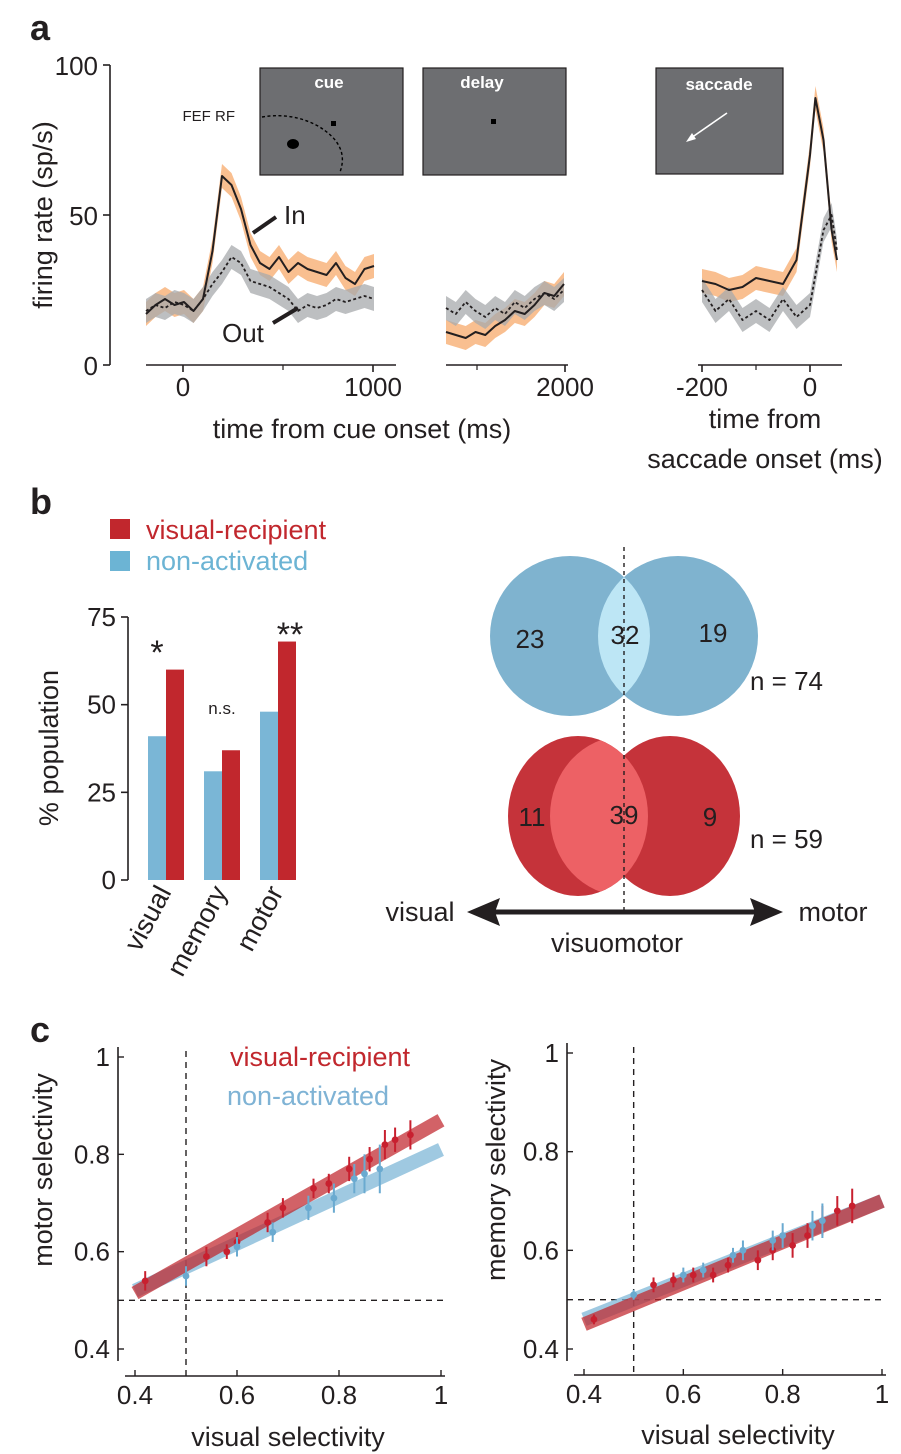 The width and height of the screenshot is (901, 1454). I want to click on b-legend-swatch-blue, so click(120, 561).